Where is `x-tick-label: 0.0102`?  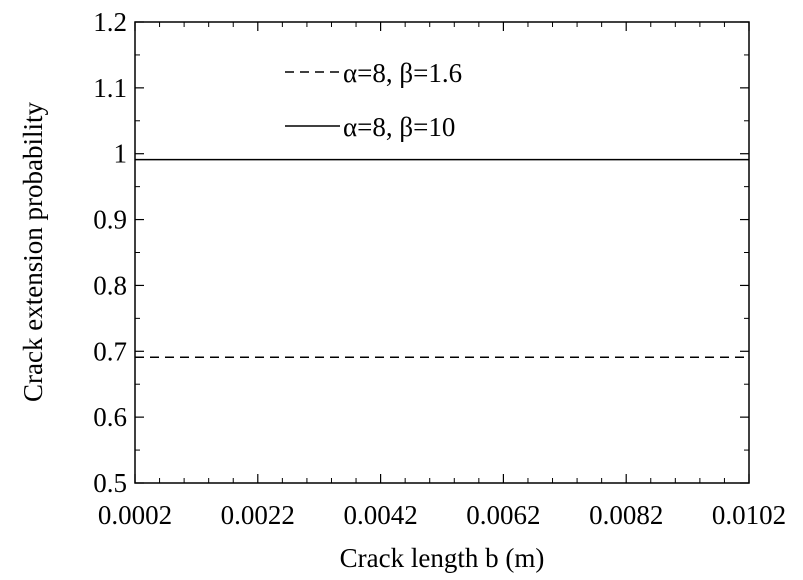
x-tick-label: 0.0102 is located at coordinates (749, 515).